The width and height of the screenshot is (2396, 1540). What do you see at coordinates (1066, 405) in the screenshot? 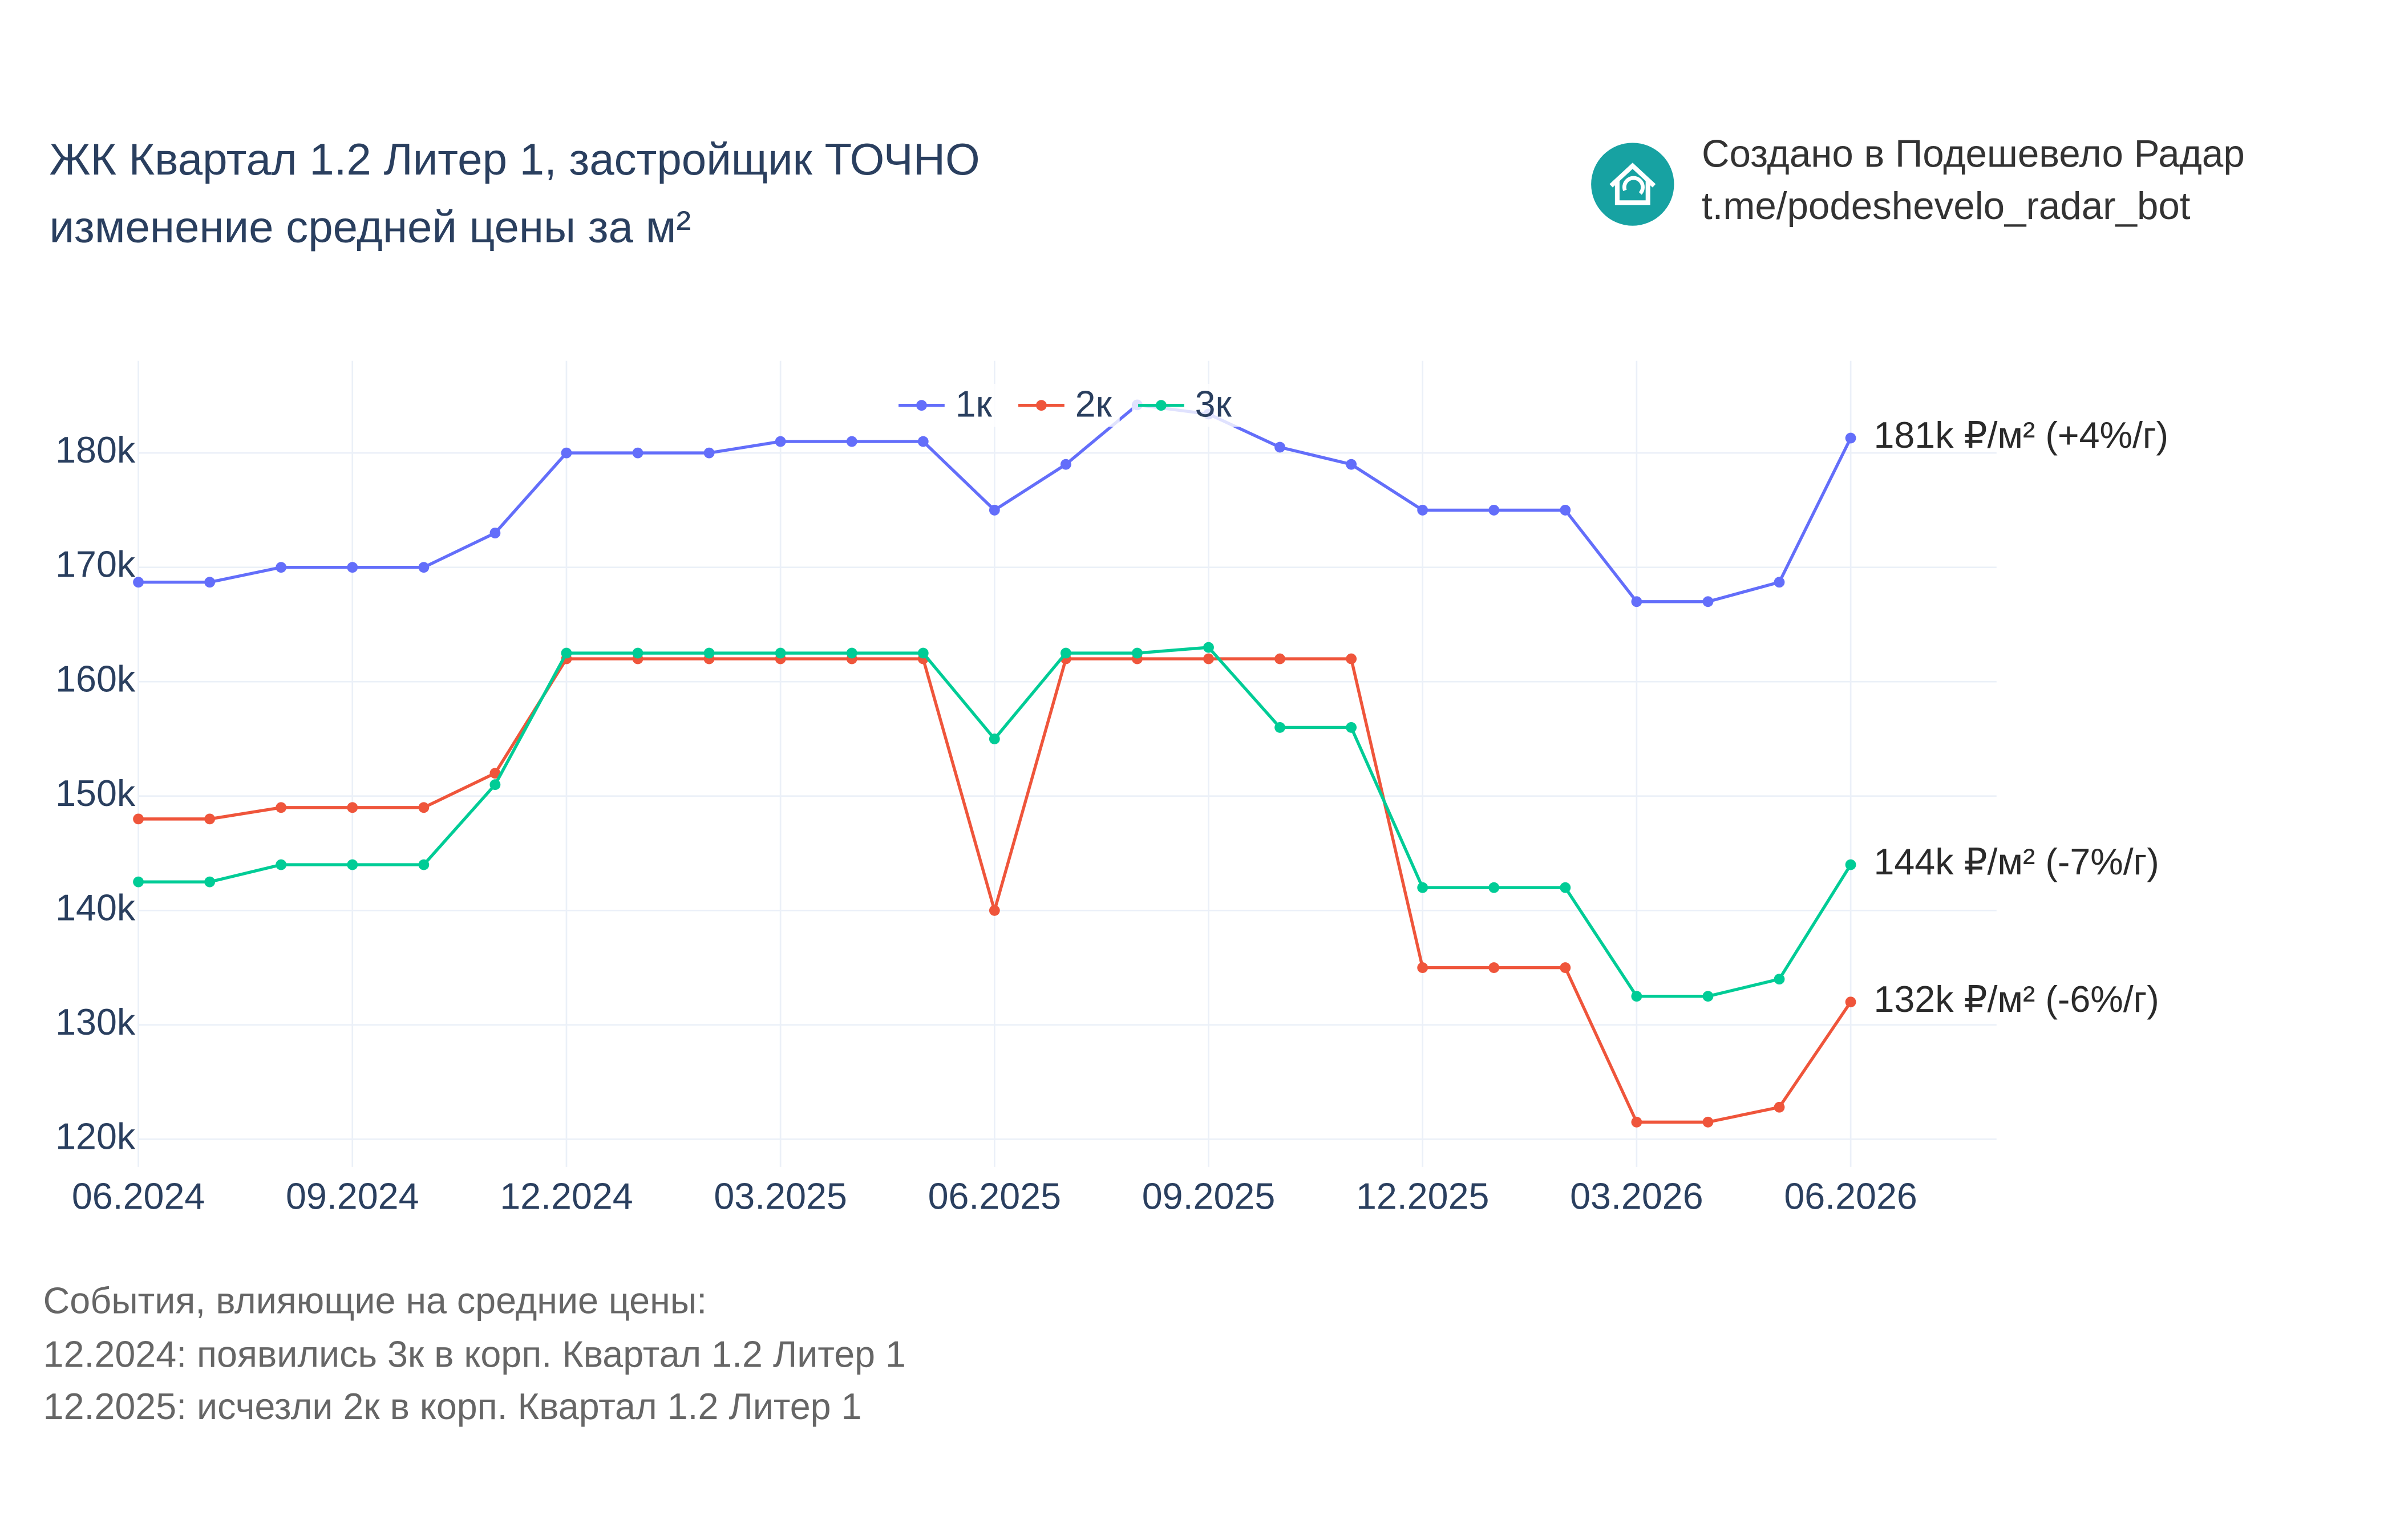
I see `legend: 1к 2к 3к` at bounding box center [1066, 405].